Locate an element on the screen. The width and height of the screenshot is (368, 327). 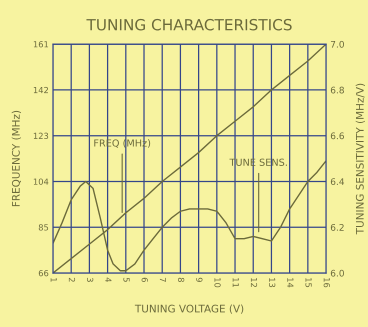
x-tick-label: 5 is located at coordinates (126, 280).